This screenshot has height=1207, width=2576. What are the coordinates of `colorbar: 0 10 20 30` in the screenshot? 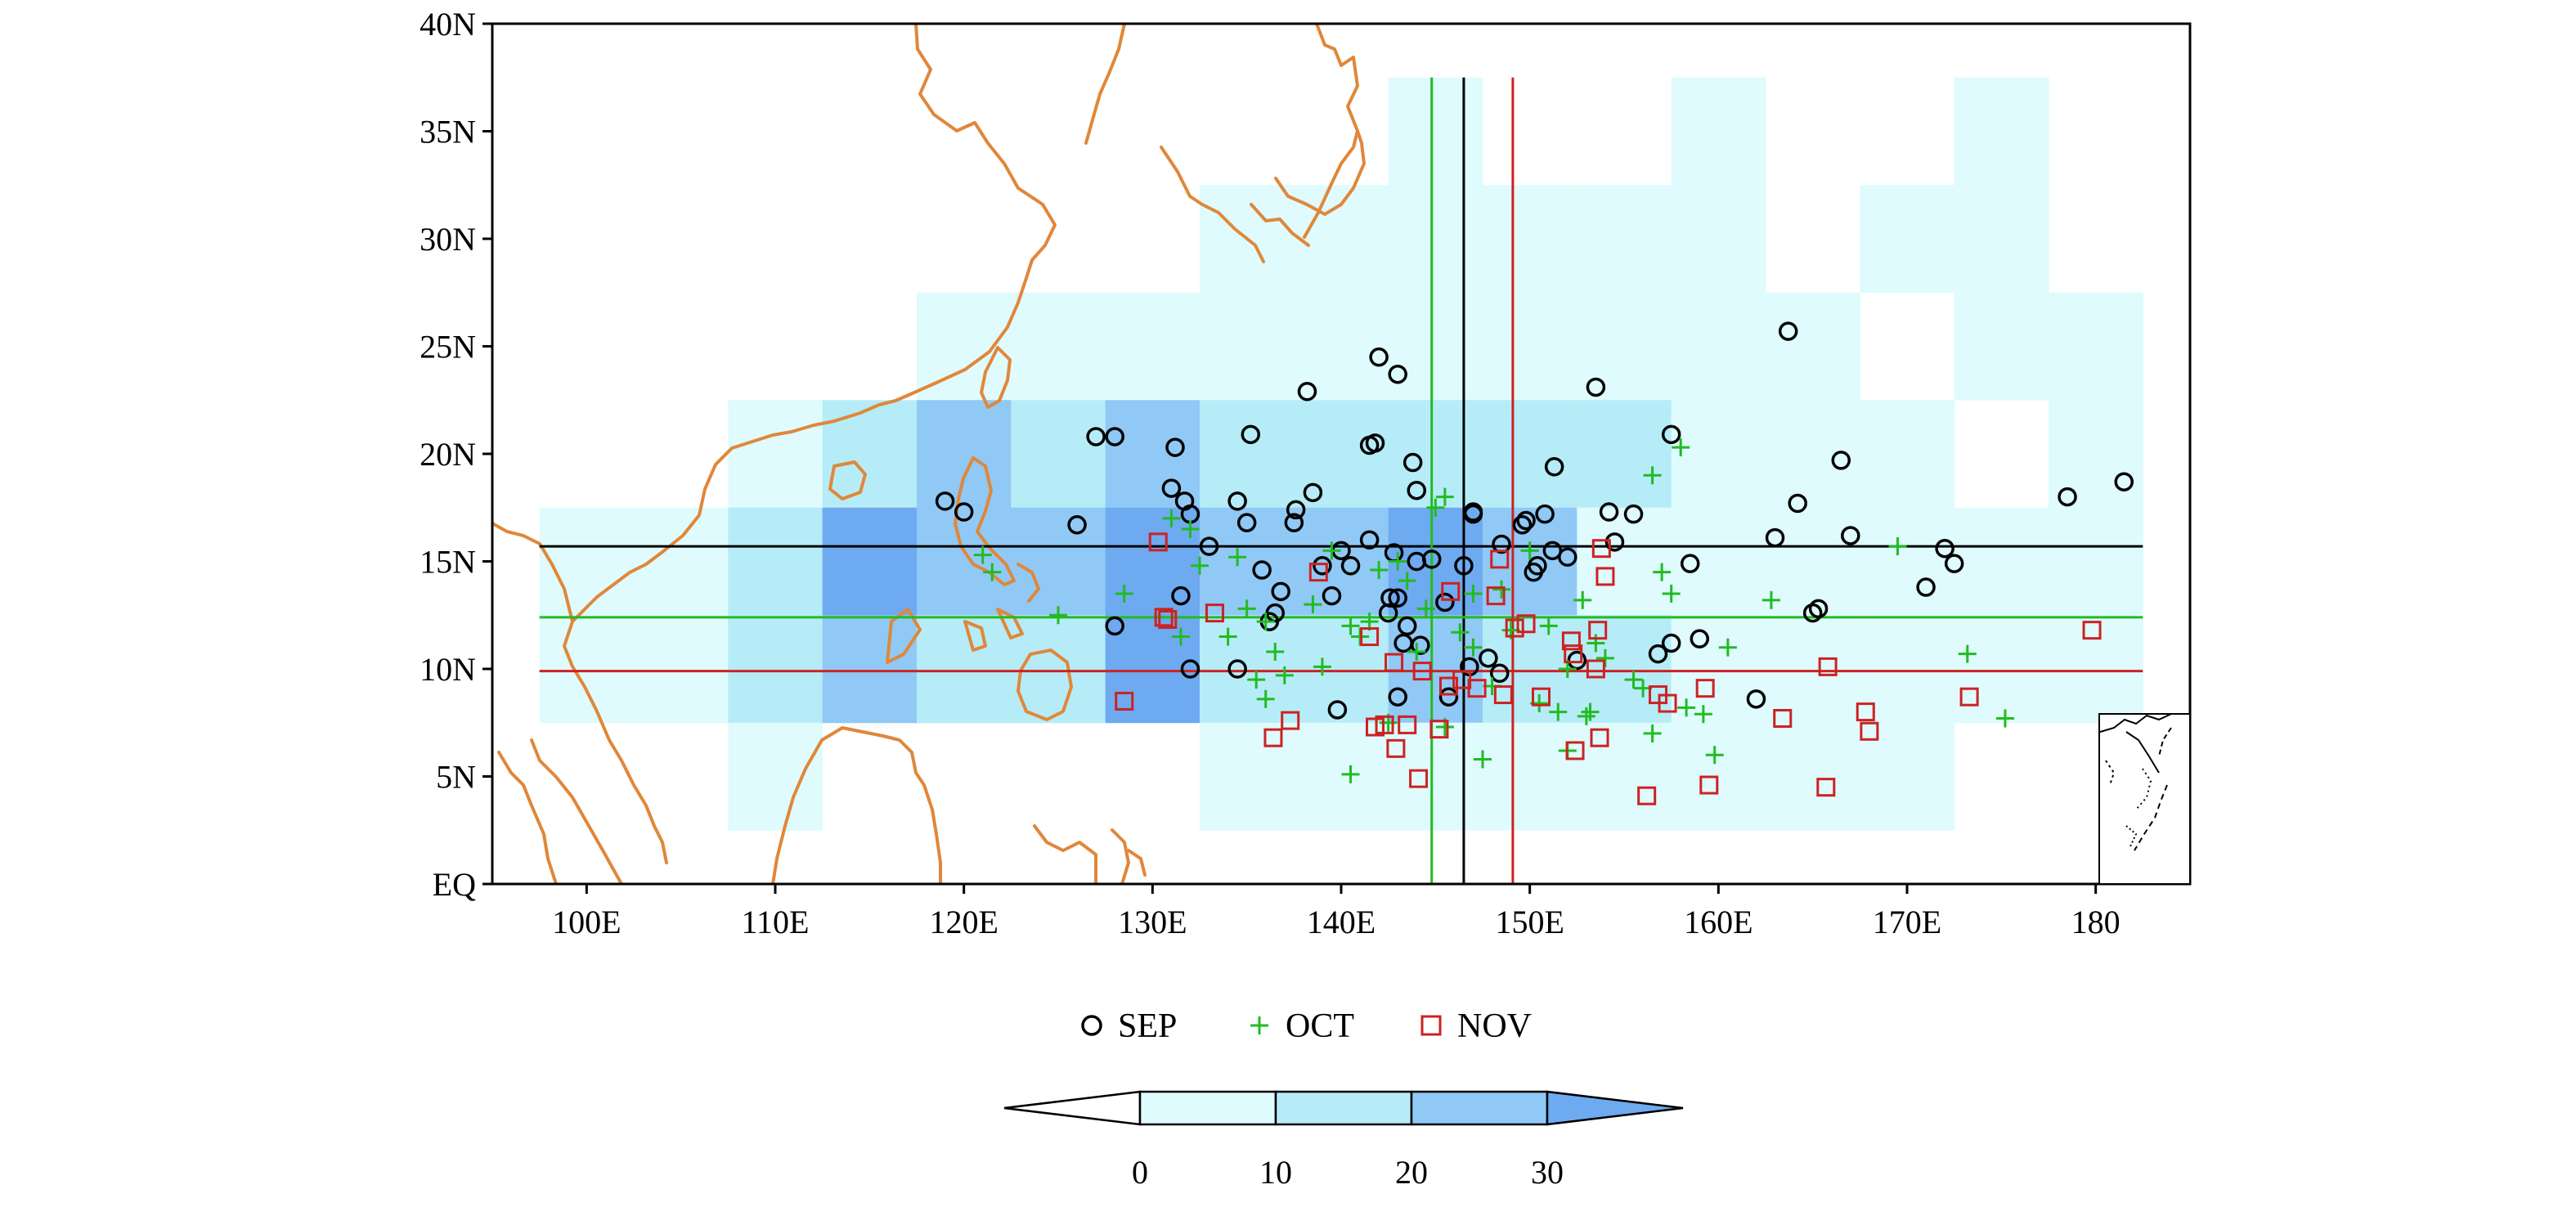 It's located at (1343, 1140).